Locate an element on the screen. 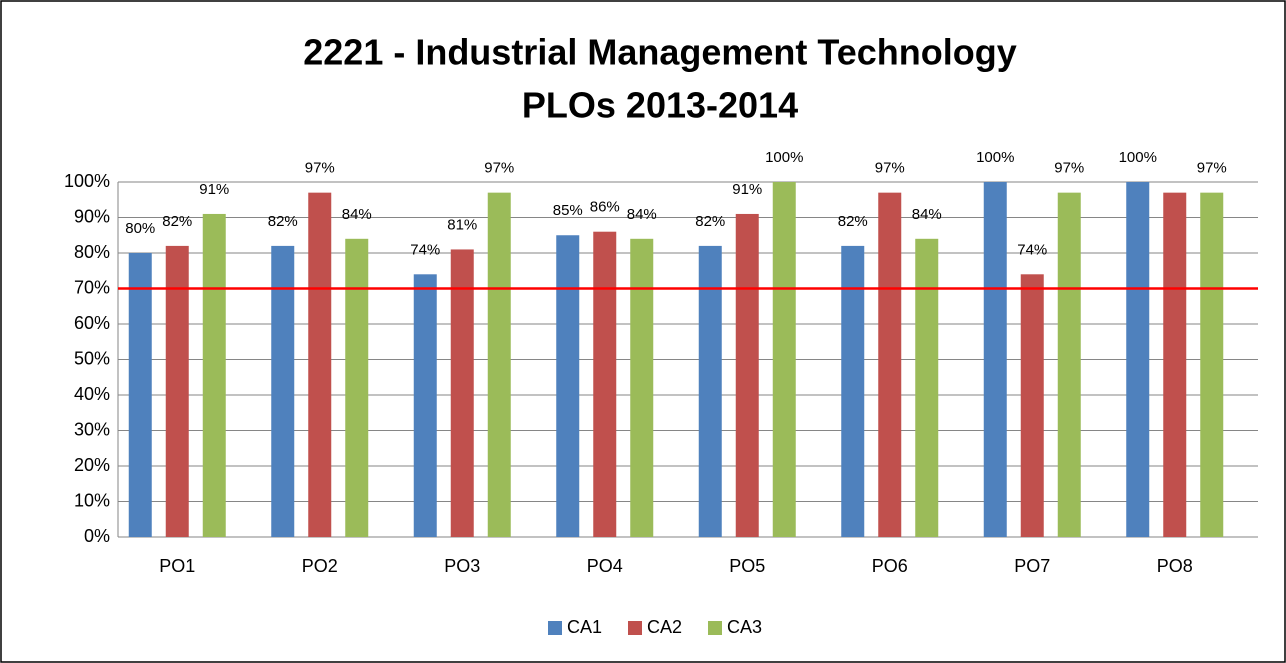 The height and width of the screenshot is (663, 1286). value-label: 86% is located at coordinates (605, 207).